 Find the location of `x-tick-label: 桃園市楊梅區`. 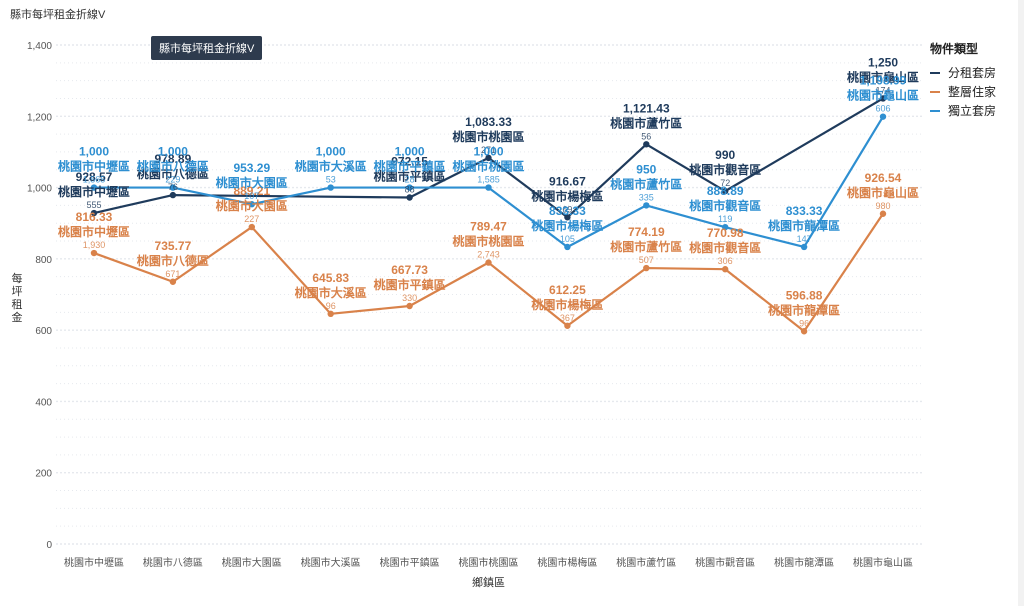

x-tick-label: 桃園市楊梅區 is located at coordinates (567, 562).